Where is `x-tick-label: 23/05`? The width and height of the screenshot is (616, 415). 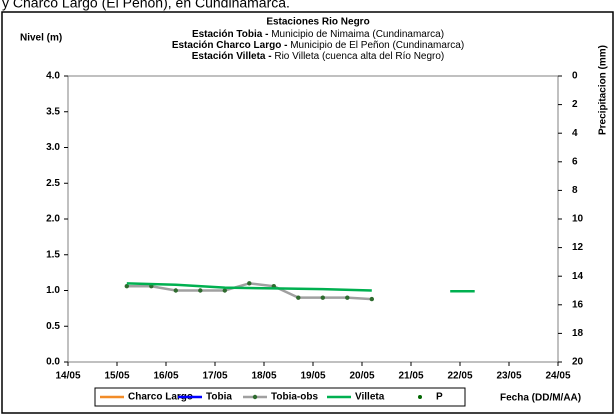
x-tick-label: 23/05 is located at coordinates (508, 376).